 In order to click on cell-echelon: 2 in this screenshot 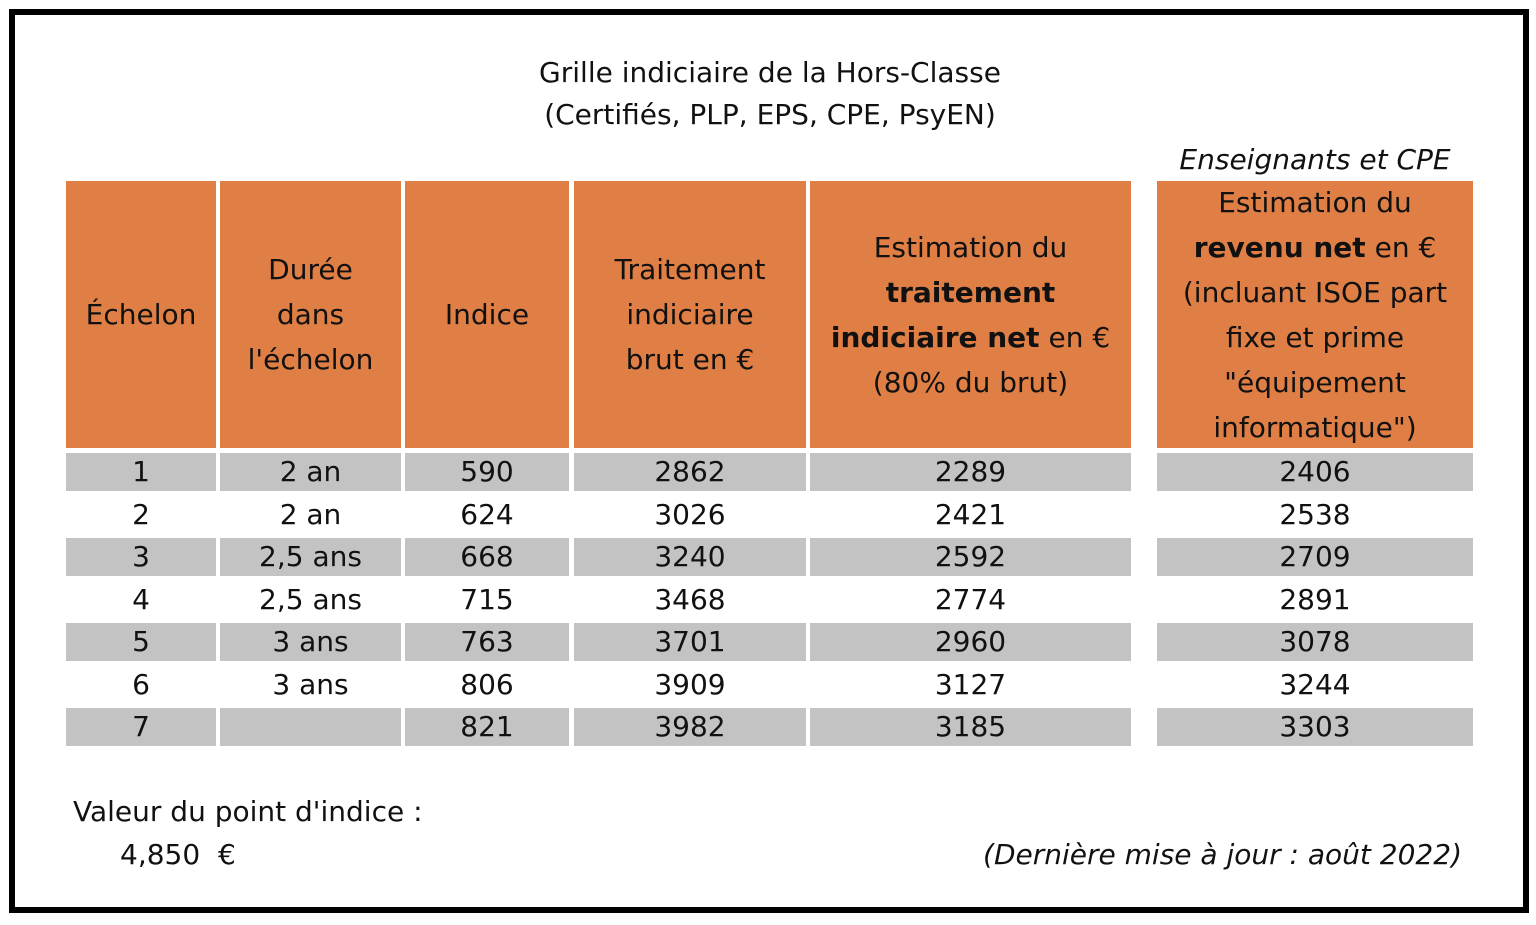, I will do `click(141, 514)`.